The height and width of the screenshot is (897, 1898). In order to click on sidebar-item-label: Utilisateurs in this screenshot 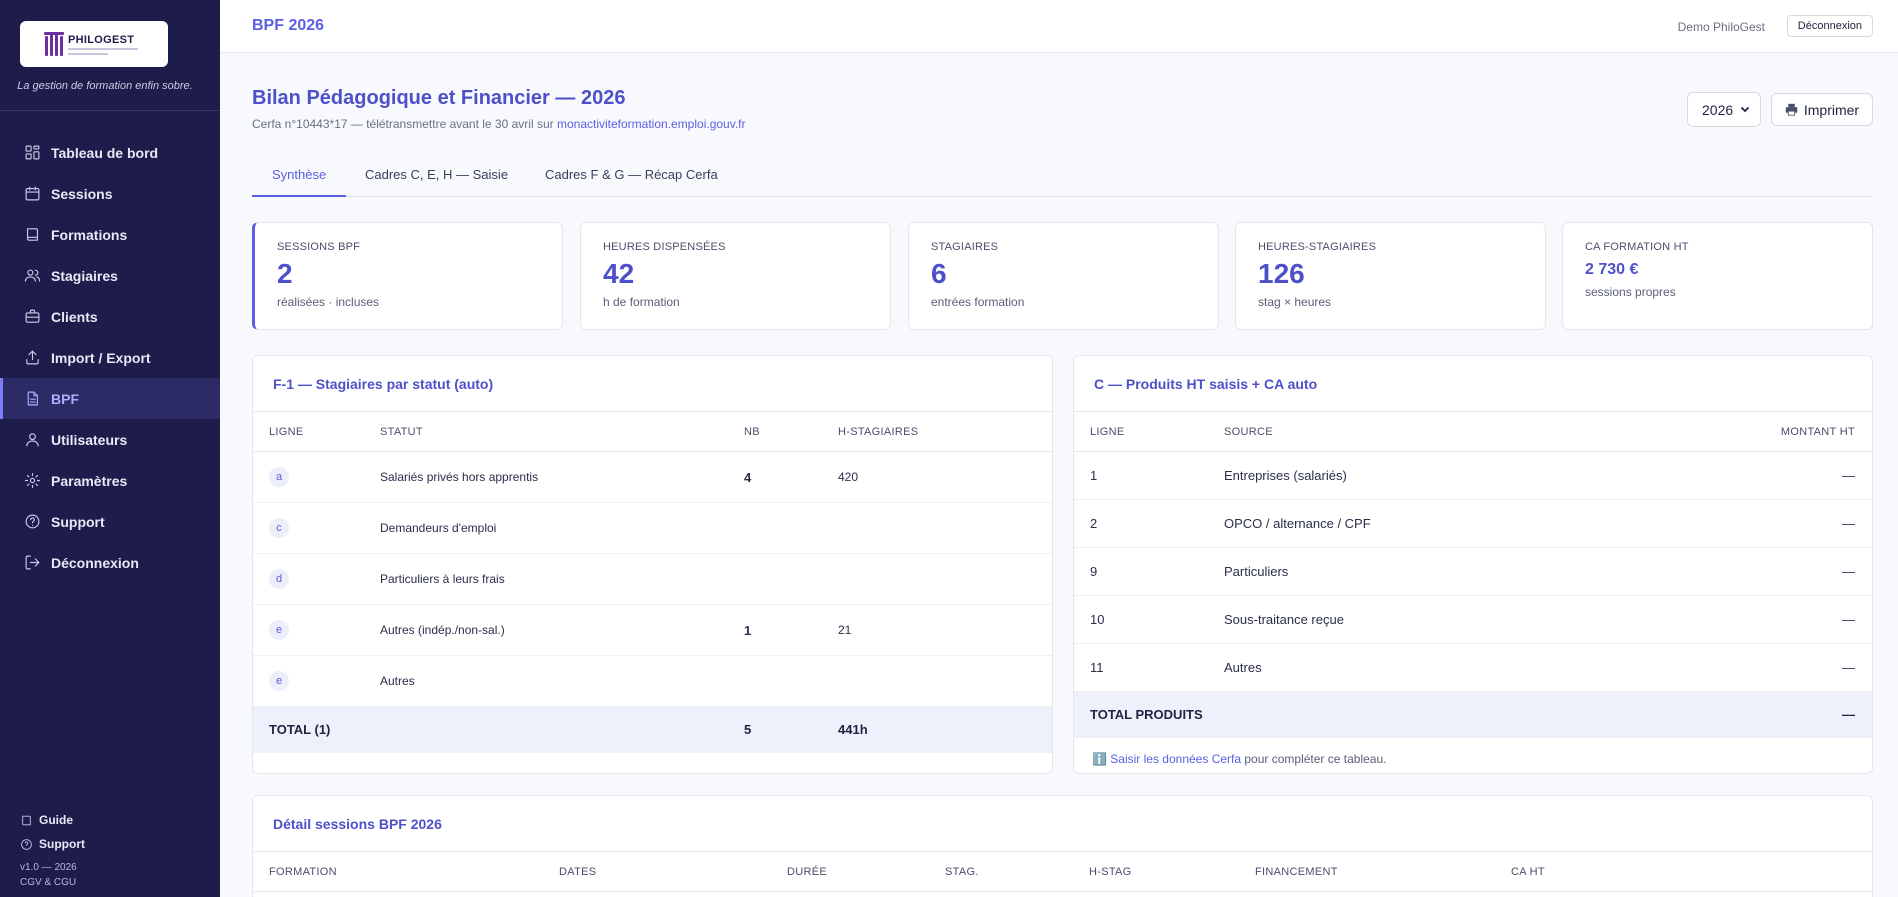, I will do `click(89, 439)`.